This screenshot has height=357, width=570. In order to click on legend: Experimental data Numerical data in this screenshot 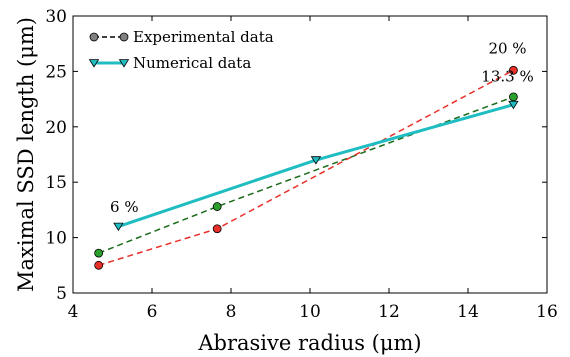, I will do `click(181, 50)`.